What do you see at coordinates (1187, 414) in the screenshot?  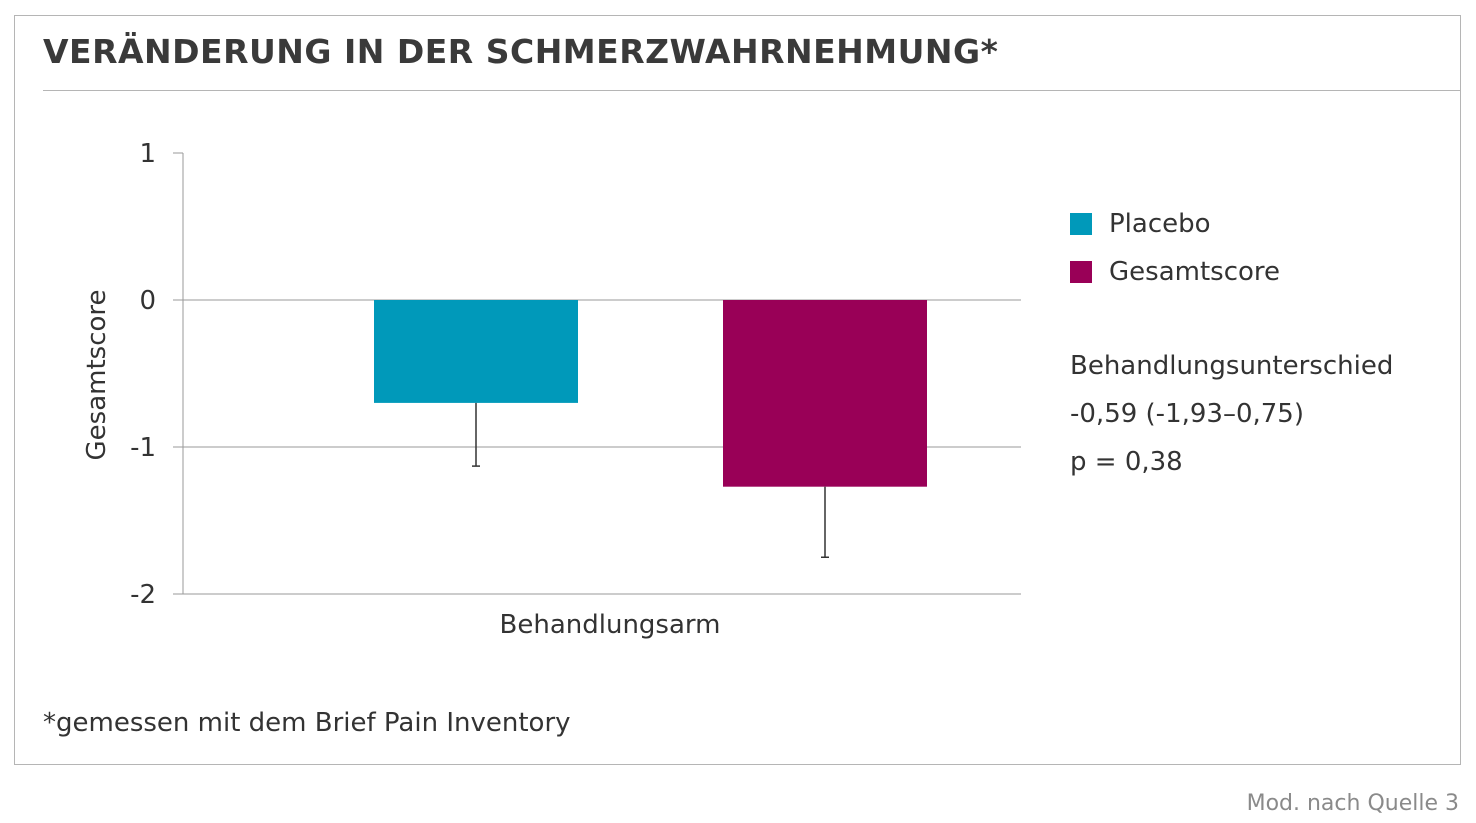 I see `annotation-difference: -0,59 (-1,93–0,75)` at bounding box center [1187, 414].